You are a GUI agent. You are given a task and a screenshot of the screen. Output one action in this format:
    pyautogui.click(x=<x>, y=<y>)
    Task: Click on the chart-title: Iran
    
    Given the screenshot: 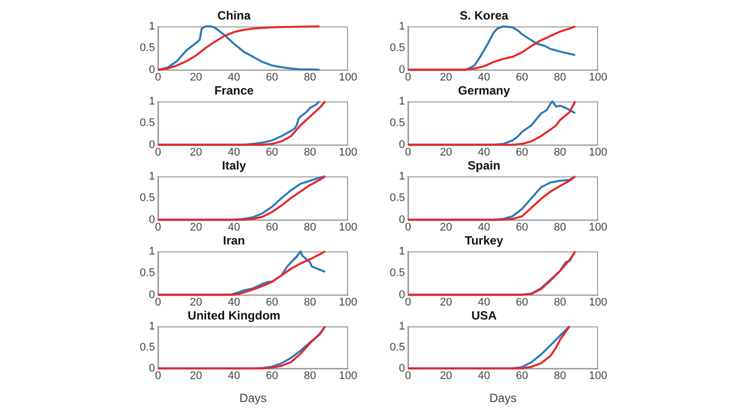 What is the action you would take?
    pyautogui.click(x=234, y=241)
    